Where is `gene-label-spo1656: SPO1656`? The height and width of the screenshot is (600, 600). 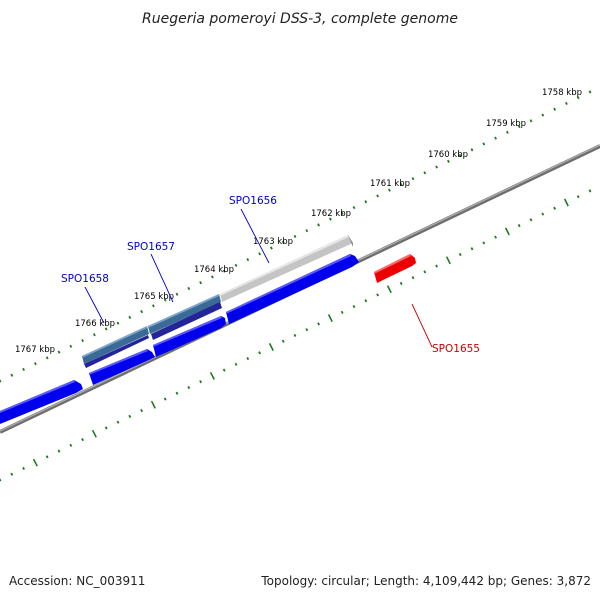 gene-label-spo1656: SPO1656 is located at coordinates (253, 201).